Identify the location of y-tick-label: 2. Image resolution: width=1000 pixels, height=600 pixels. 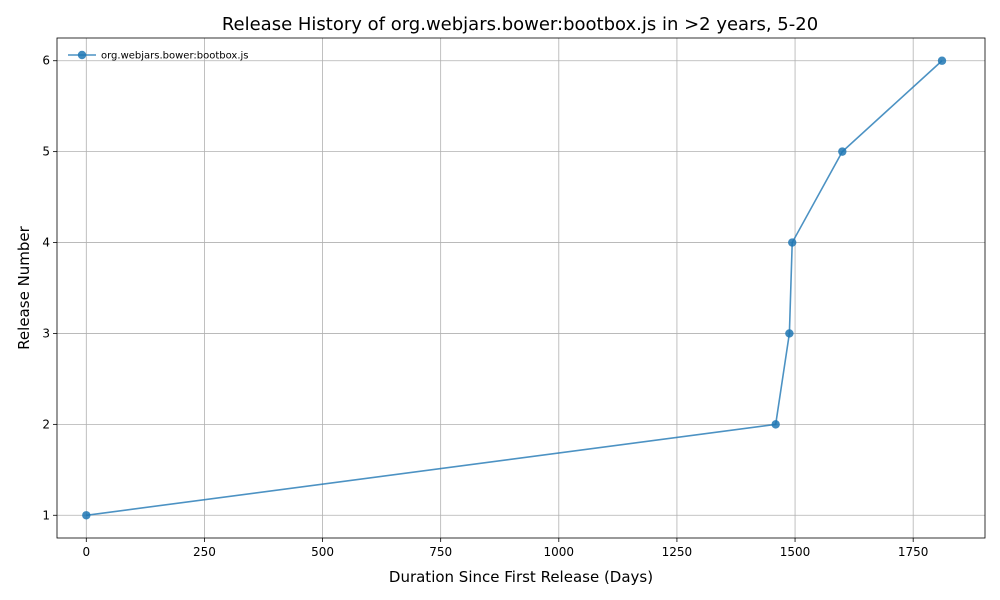
(46, 424).